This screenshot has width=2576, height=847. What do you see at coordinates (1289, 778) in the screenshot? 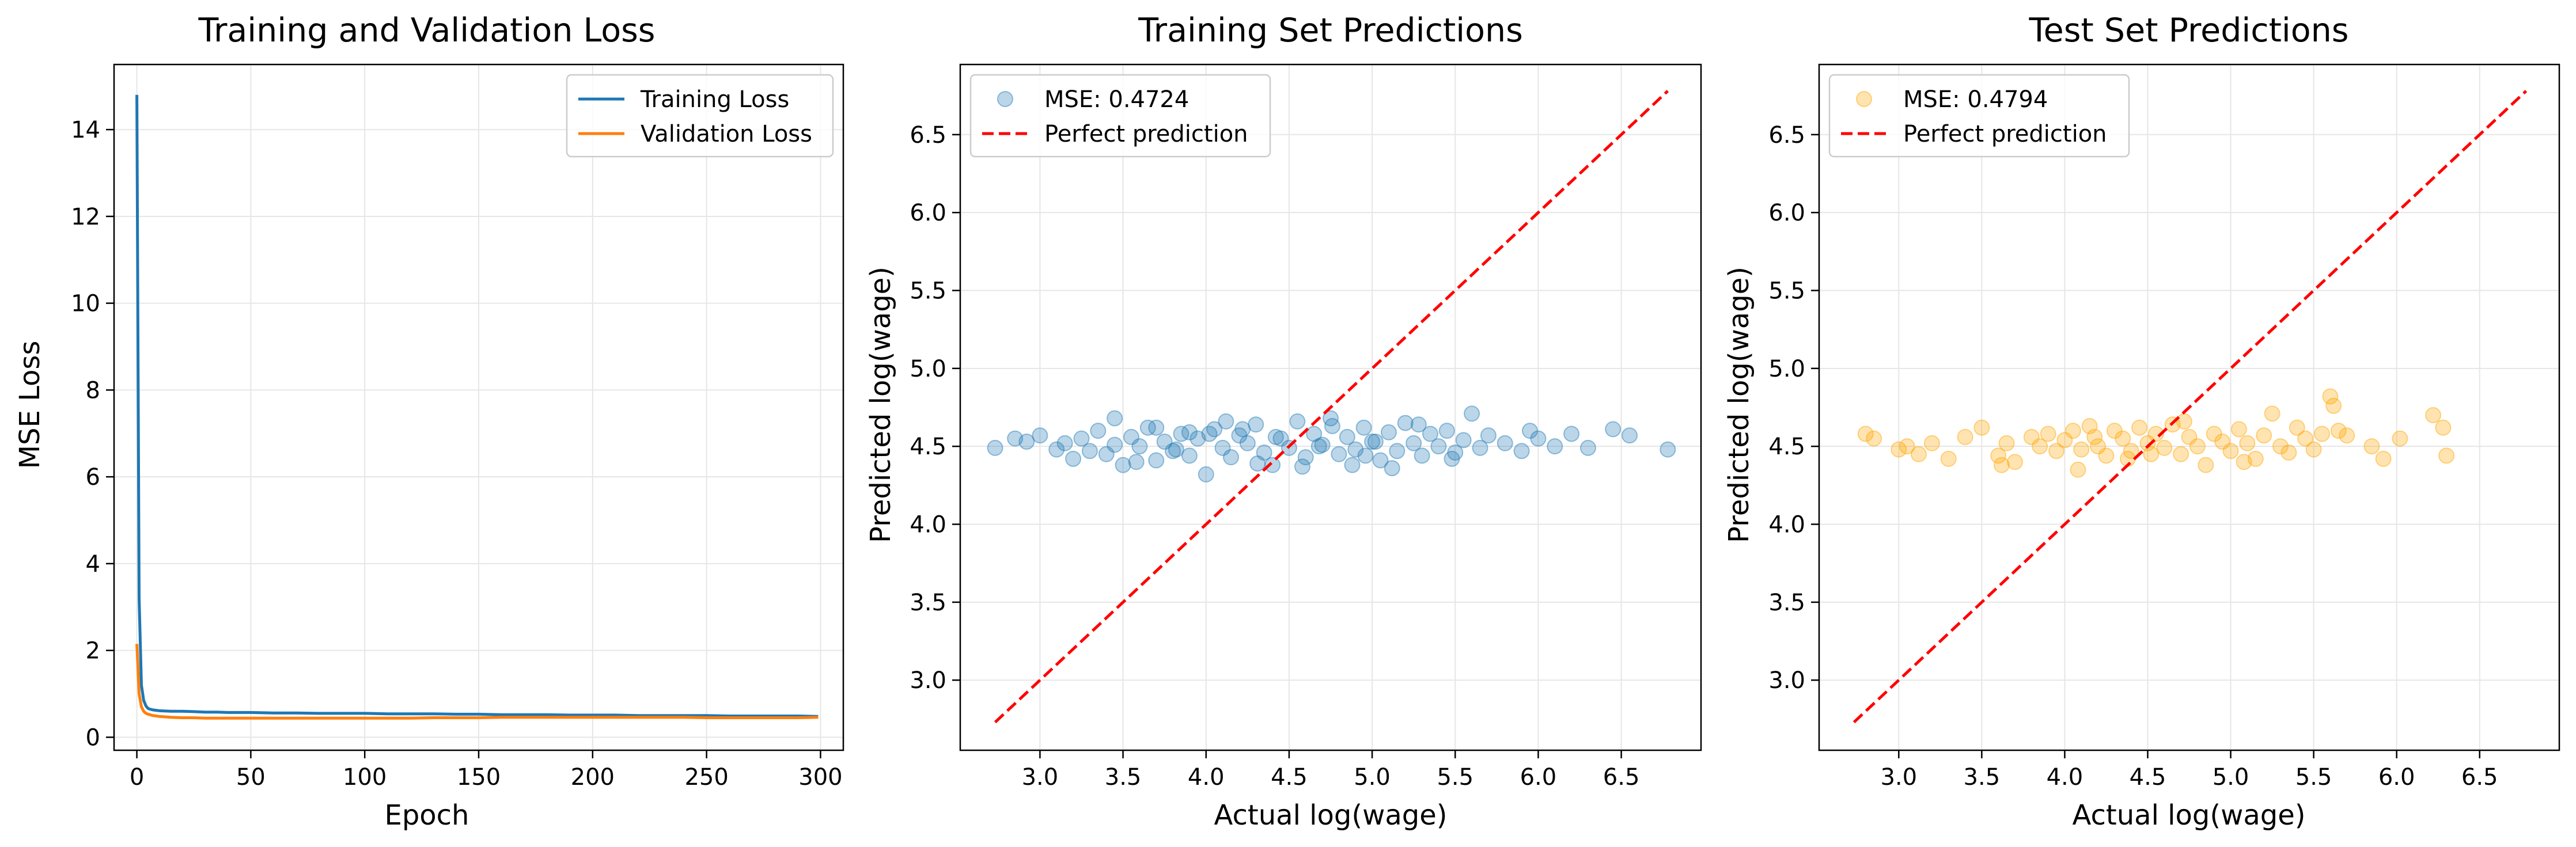
I see `train-x-tick-label: 4.5` at bounding box center [1289, 778].